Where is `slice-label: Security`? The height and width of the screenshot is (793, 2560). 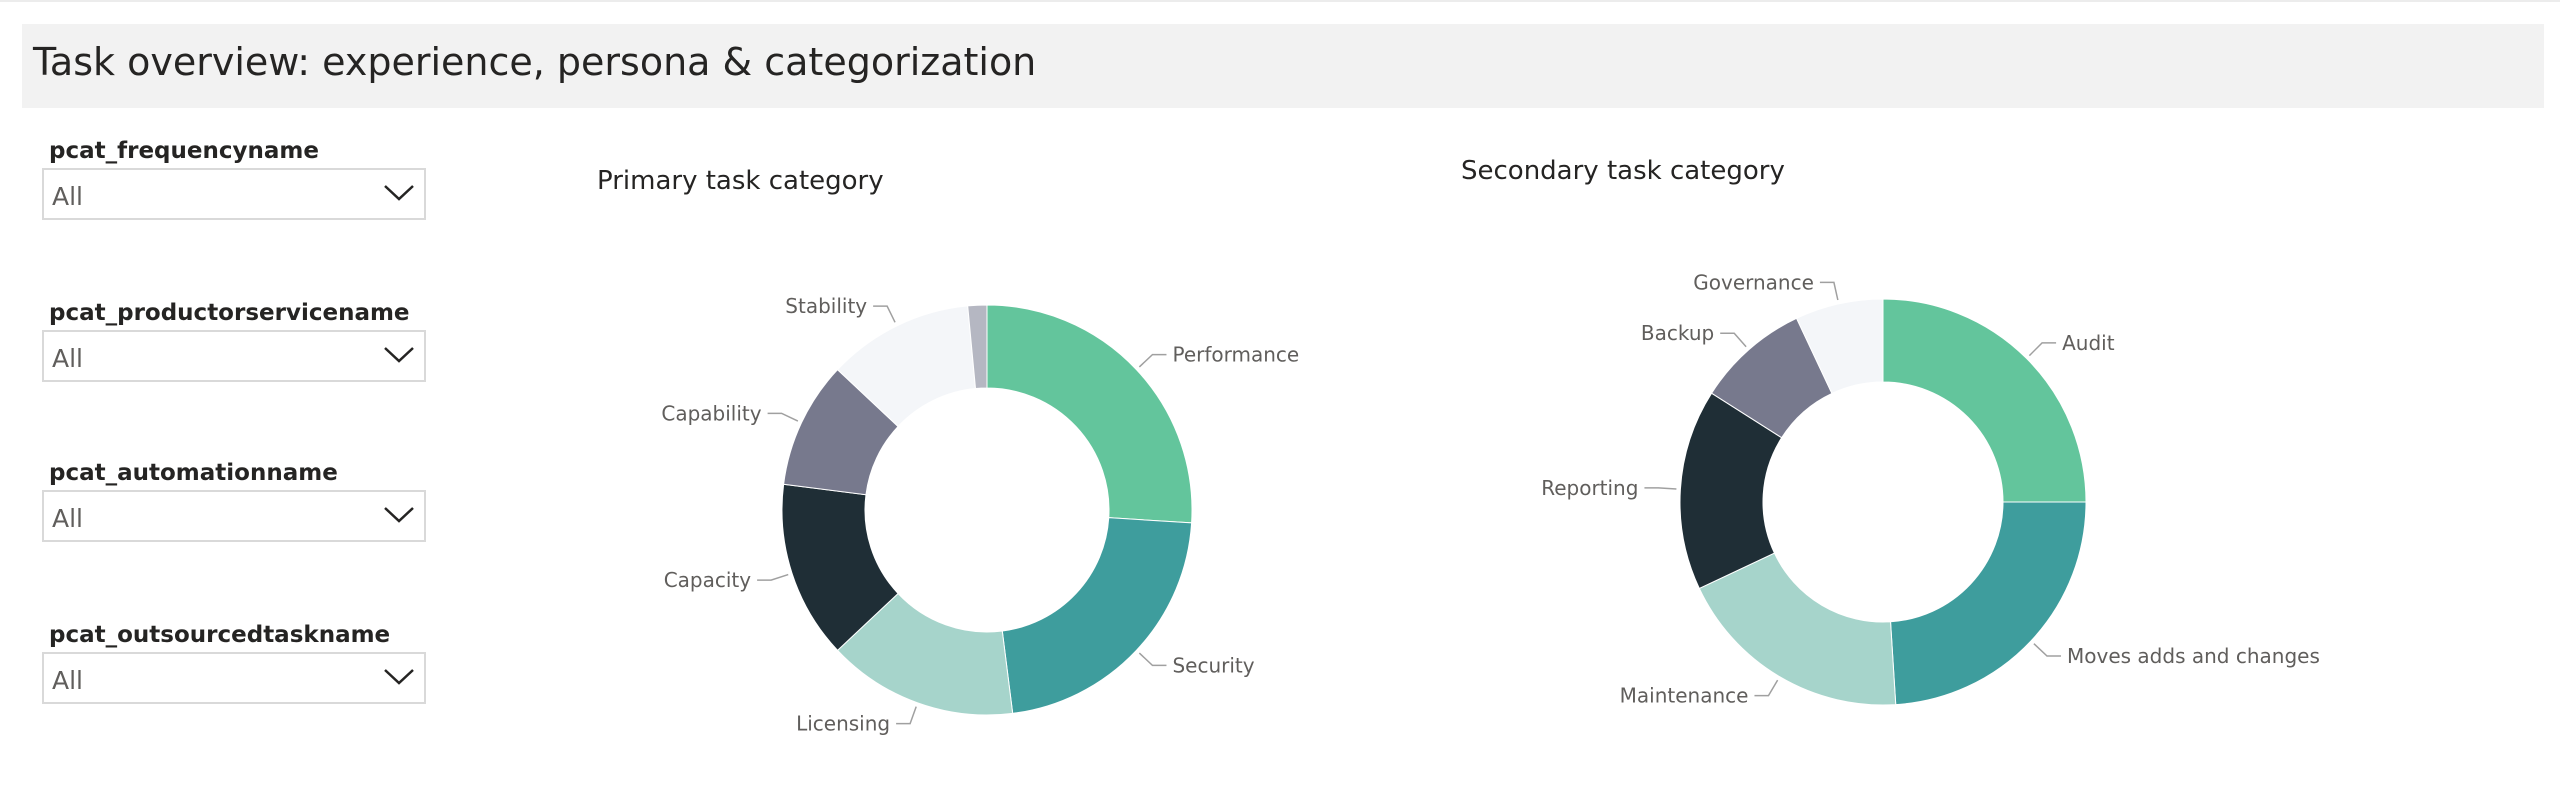 slice-label: Security is located at coordinates (1213, 665).